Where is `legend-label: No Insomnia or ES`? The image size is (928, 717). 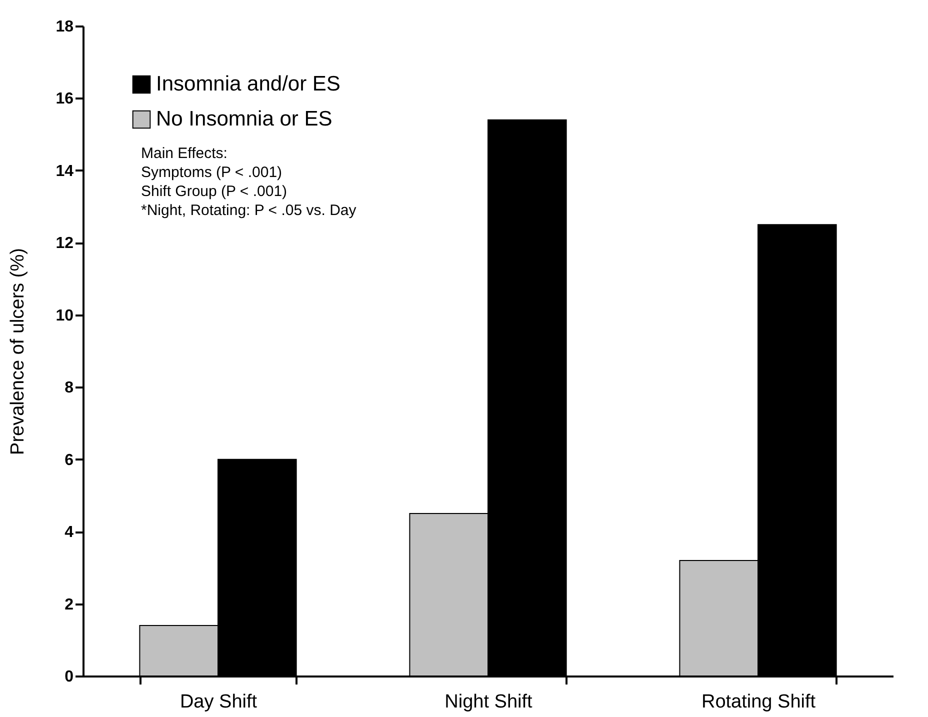
legend-label: No Insomnia or ES is located at coordinates (244, 119).